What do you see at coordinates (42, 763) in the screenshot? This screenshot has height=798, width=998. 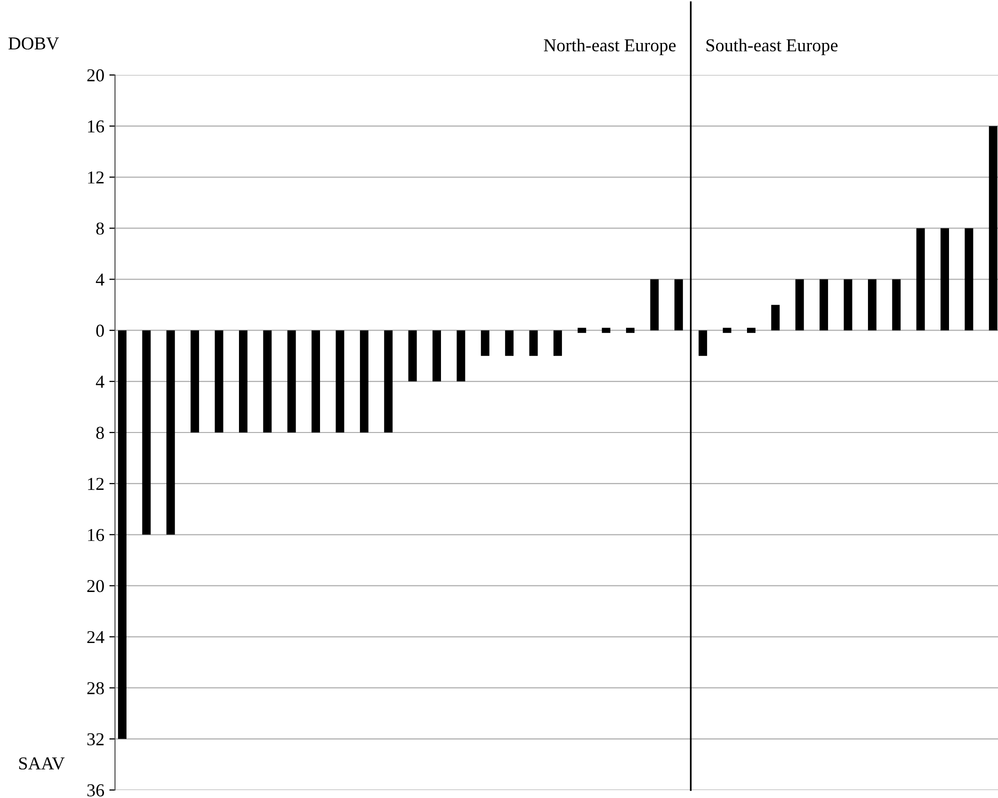 I see `text: SAAV` at bounding box center [42, 763].